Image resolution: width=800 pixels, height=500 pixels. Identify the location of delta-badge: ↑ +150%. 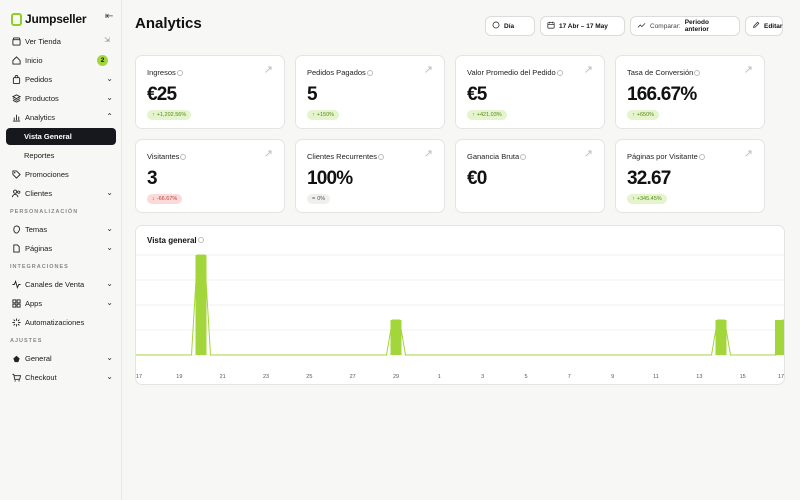
(323, 115).